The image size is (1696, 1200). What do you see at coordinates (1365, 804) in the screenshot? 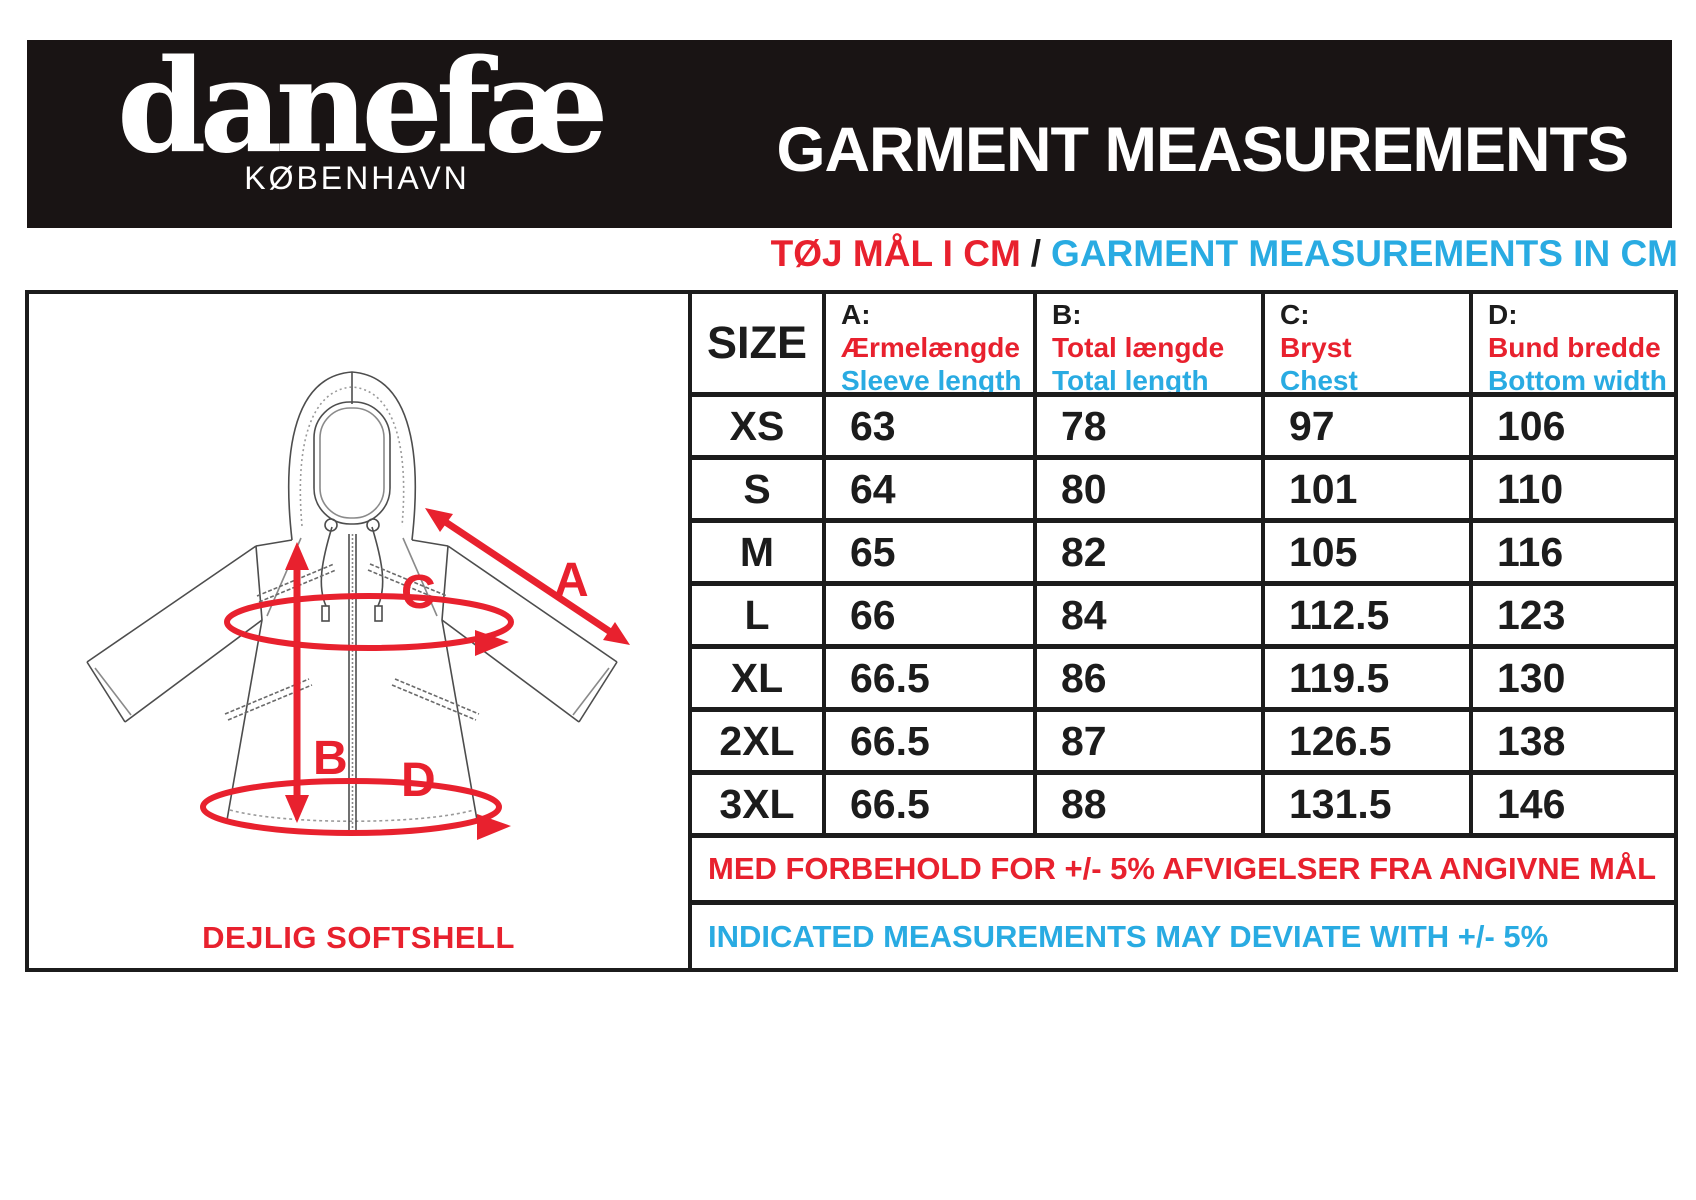
I see `chest-value: 131.5` at bounding box center [1365, 804].